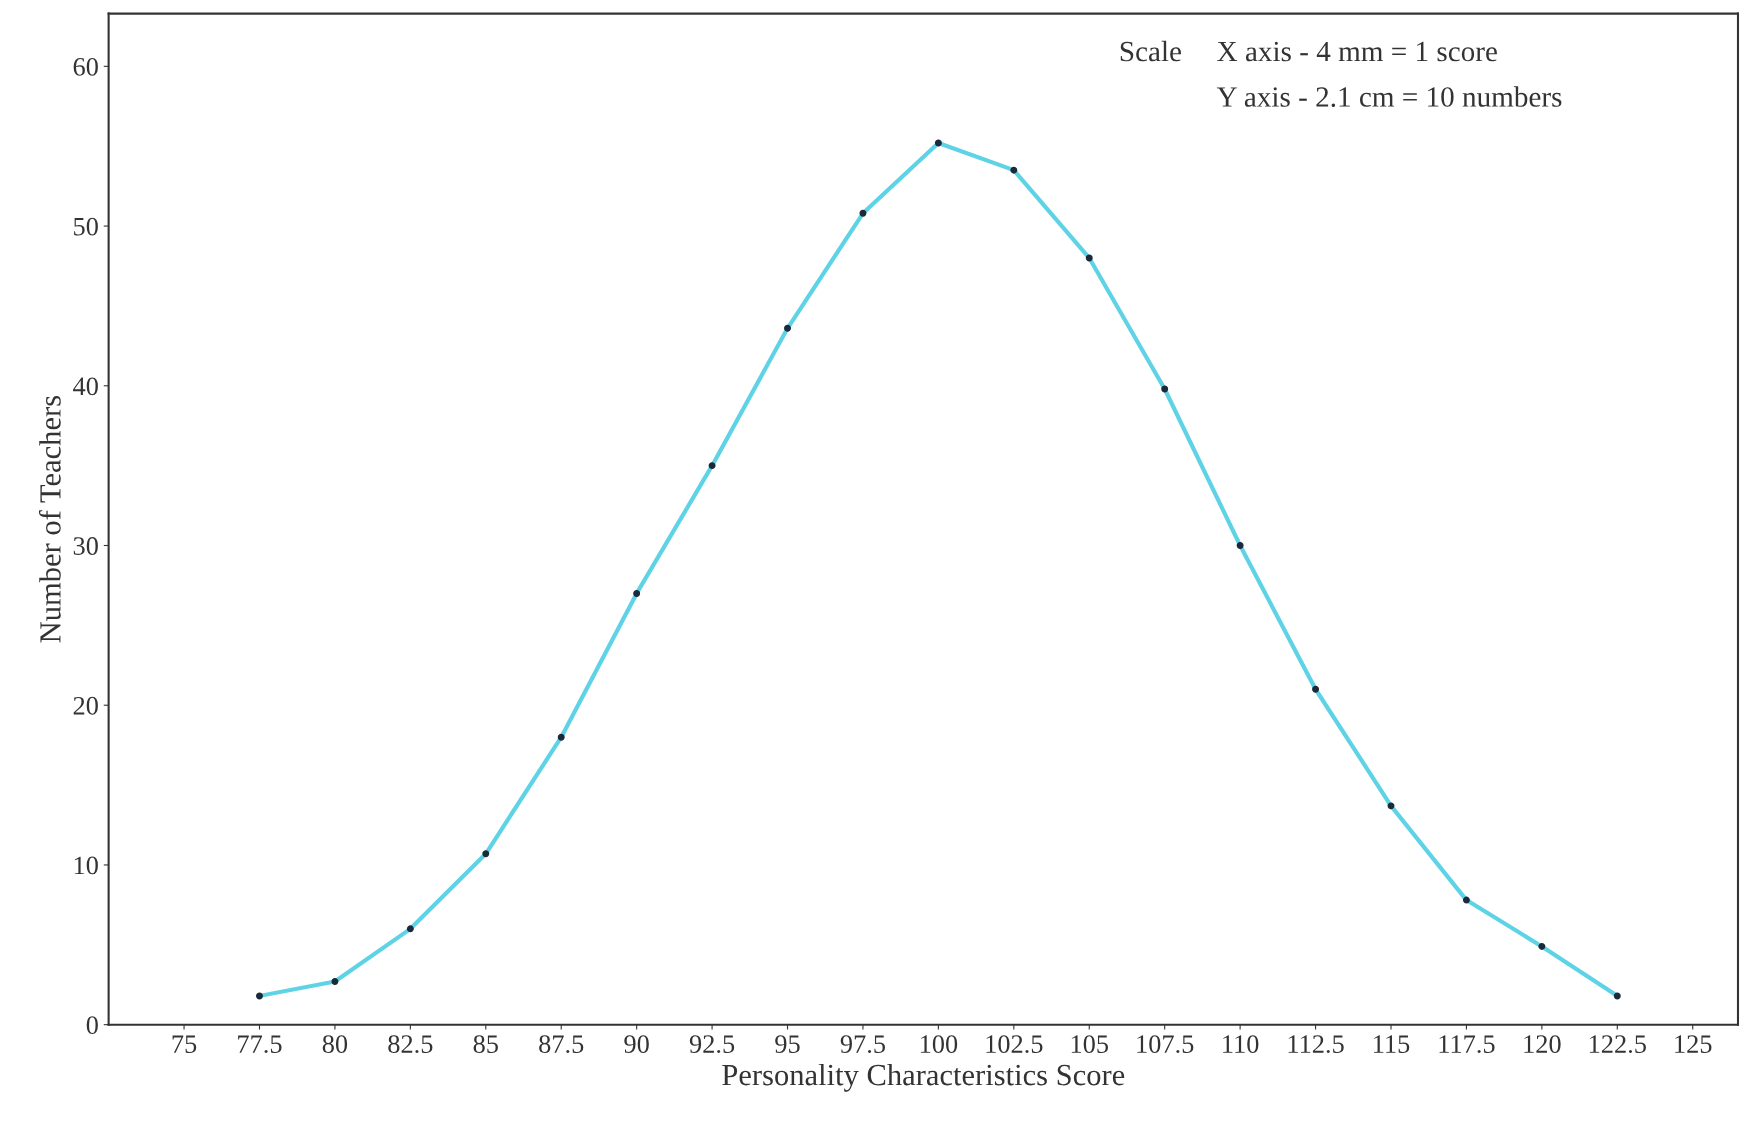  I want to click on x-tick-label: 80, so click(335, 1044).